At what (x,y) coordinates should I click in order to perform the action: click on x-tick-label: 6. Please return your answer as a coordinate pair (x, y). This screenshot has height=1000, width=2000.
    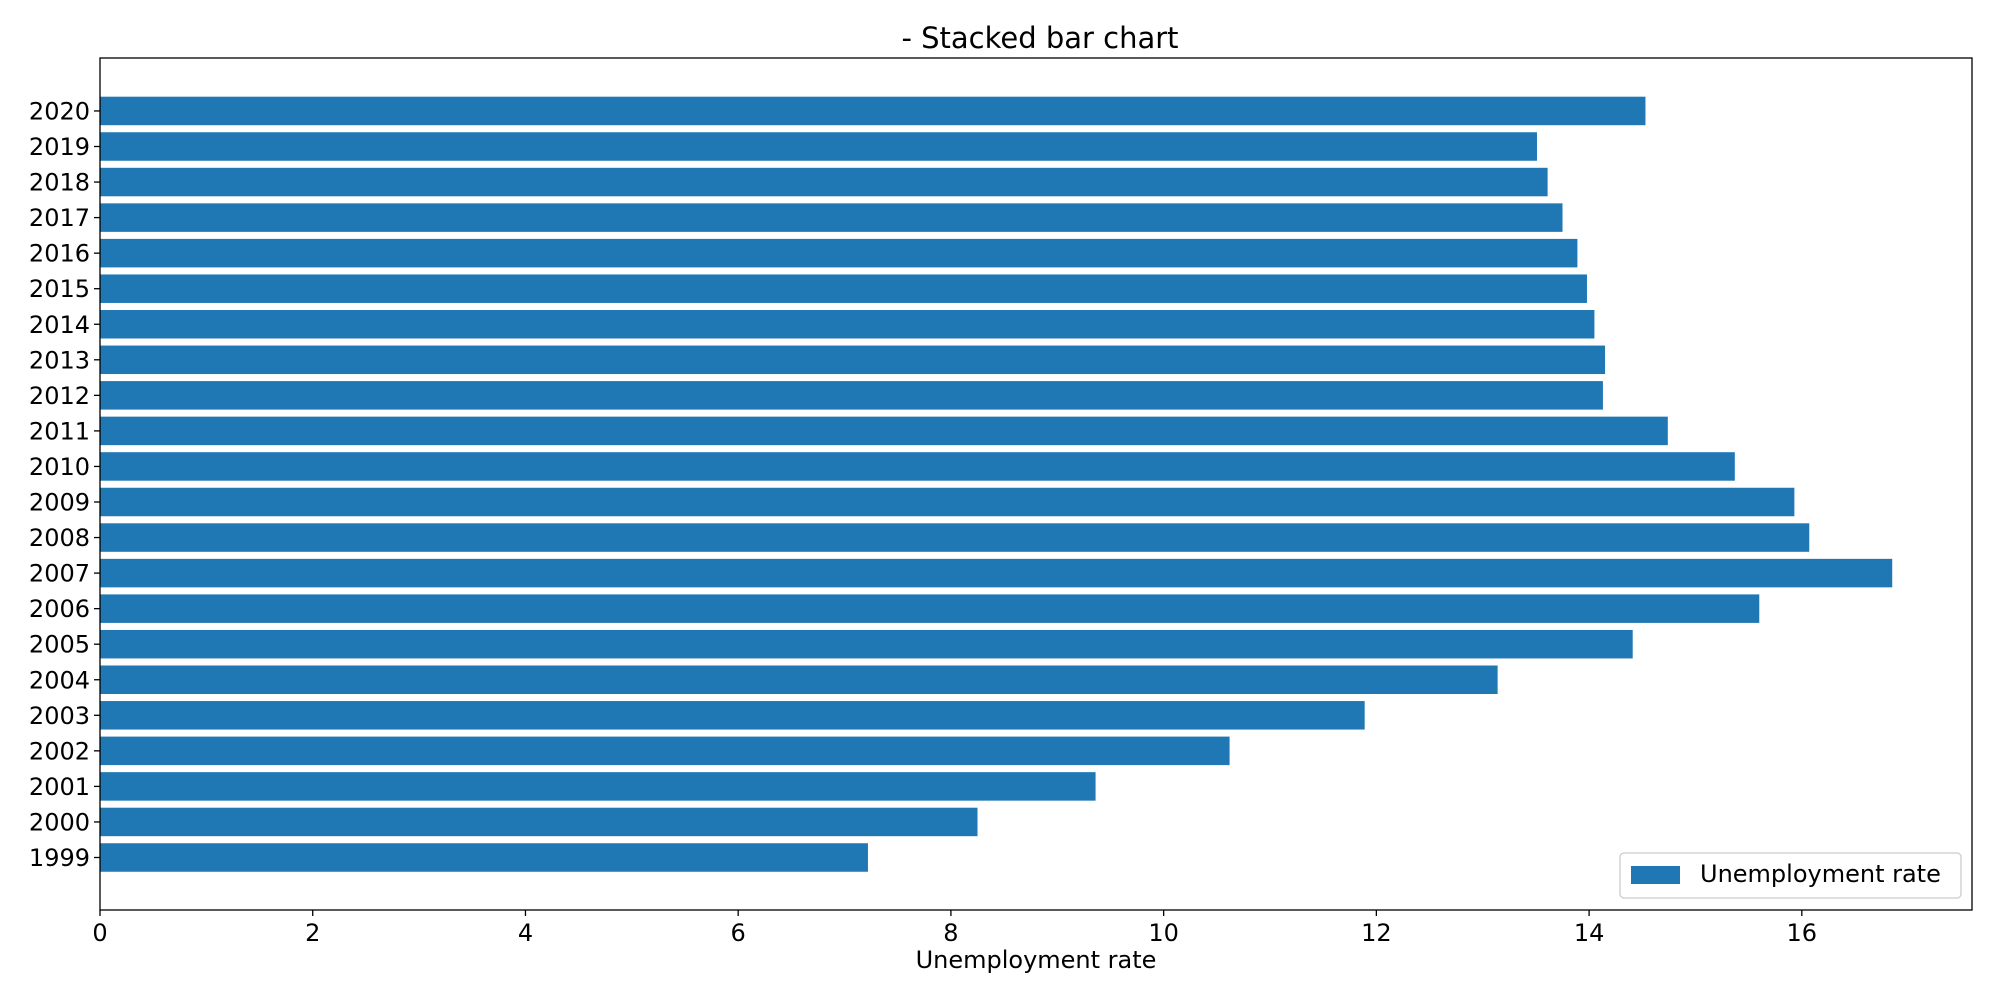
    Looking at the image, I should click on (738, 933).